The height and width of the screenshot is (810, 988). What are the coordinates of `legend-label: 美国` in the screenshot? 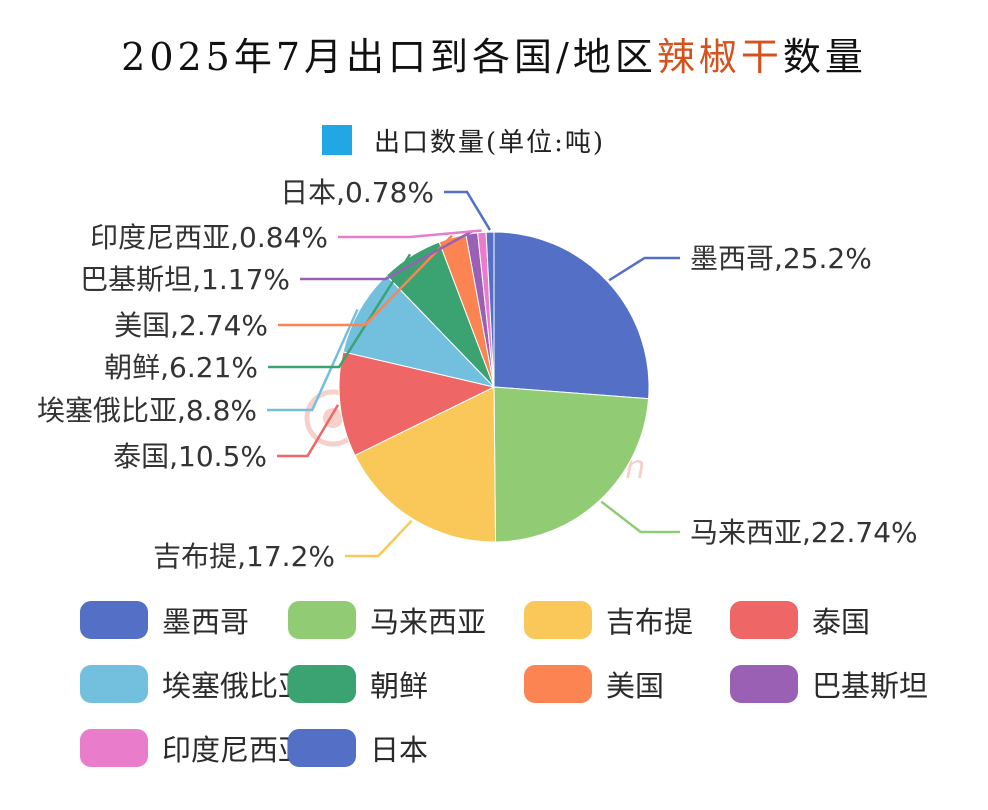 It's located at (635, 686).